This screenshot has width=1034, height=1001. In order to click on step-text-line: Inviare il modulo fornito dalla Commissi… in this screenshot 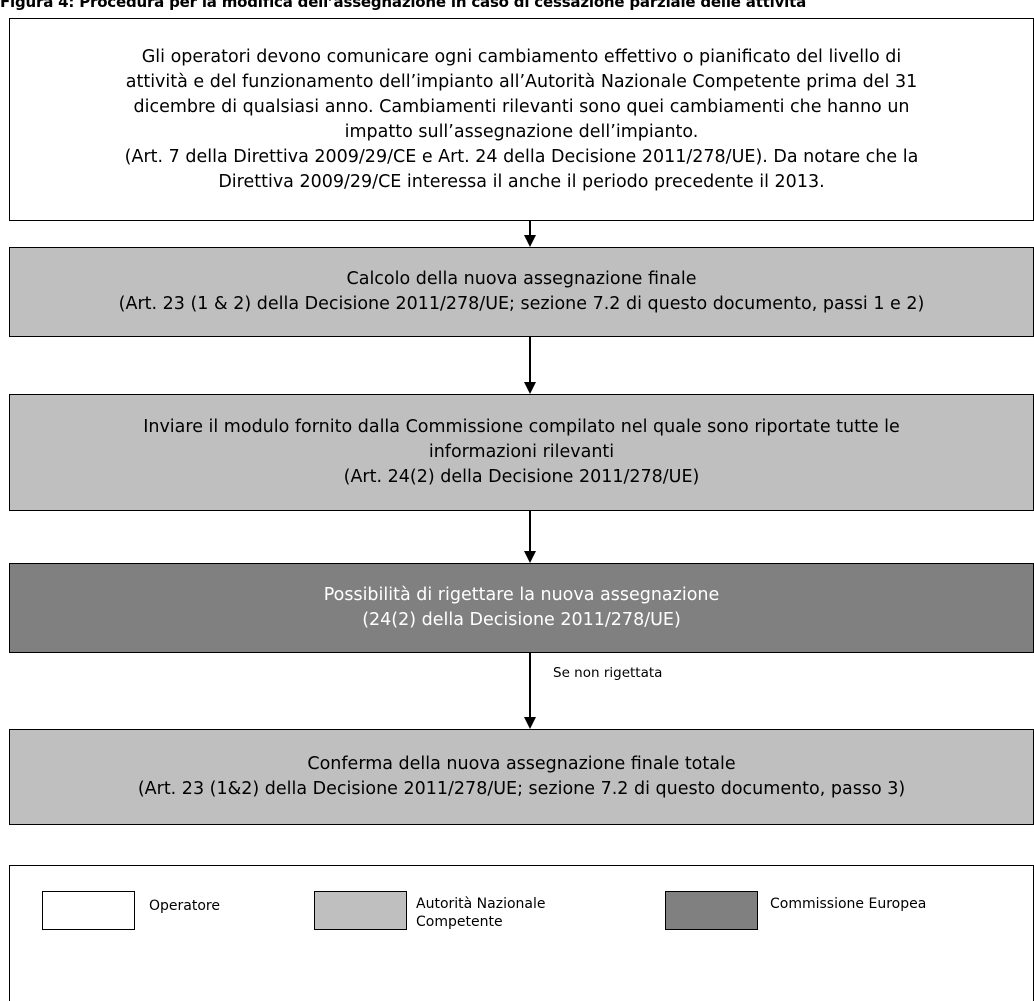, I will do `click(521, 427)`.